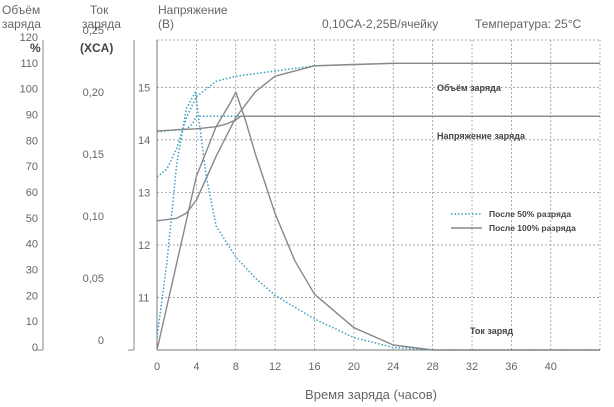 The image size is (614, 407). What do you see at coordinates (96, 48) in the screenshot?
I see `current-unit: (XCA)` at bounding box center [96, 48].